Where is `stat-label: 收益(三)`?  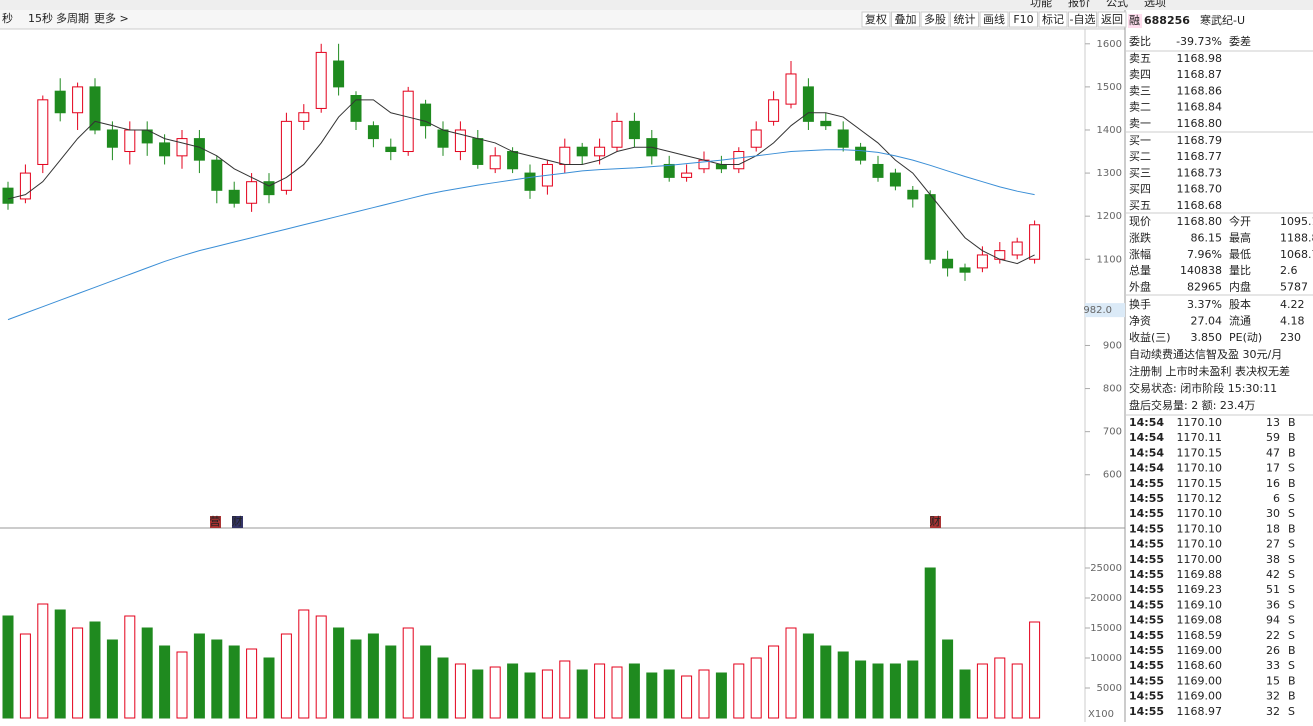 stat-label: 收益(三) is located at coordinates (1150, 337).